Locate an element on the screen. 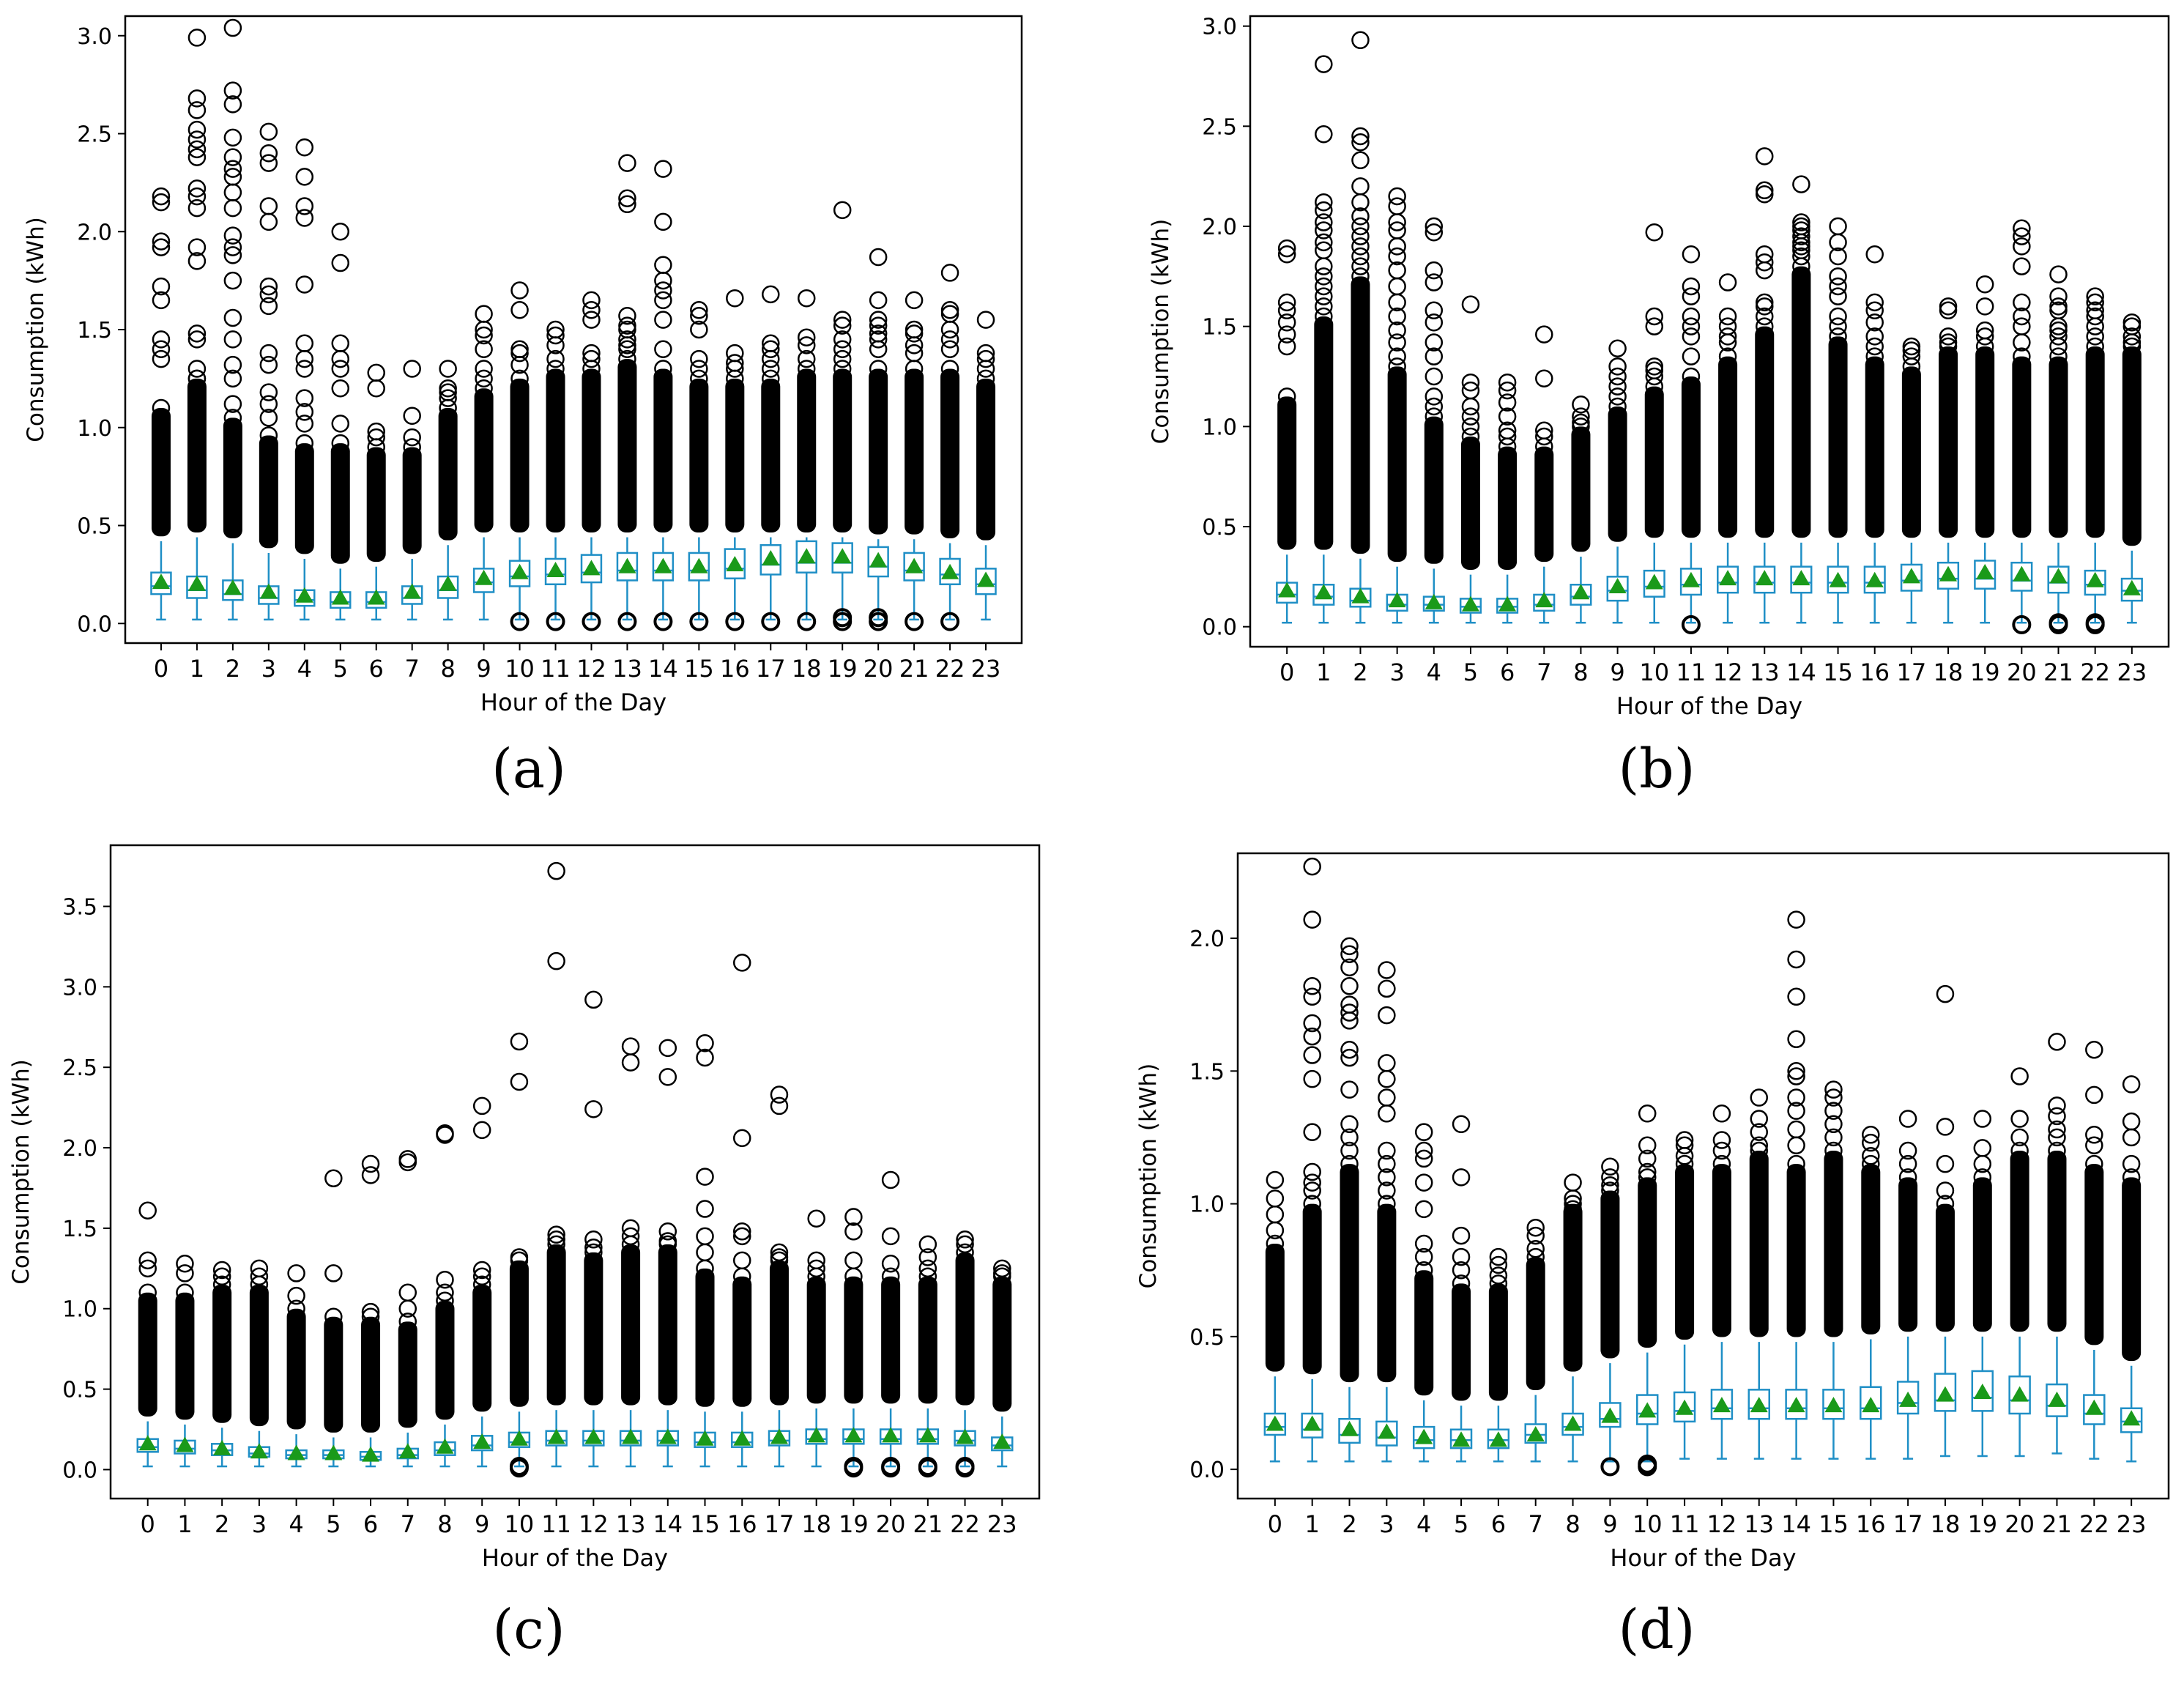 This screenshot has height=1689, width=2184. y-tick-label: 3.0 is located at coordinates (95, 37).